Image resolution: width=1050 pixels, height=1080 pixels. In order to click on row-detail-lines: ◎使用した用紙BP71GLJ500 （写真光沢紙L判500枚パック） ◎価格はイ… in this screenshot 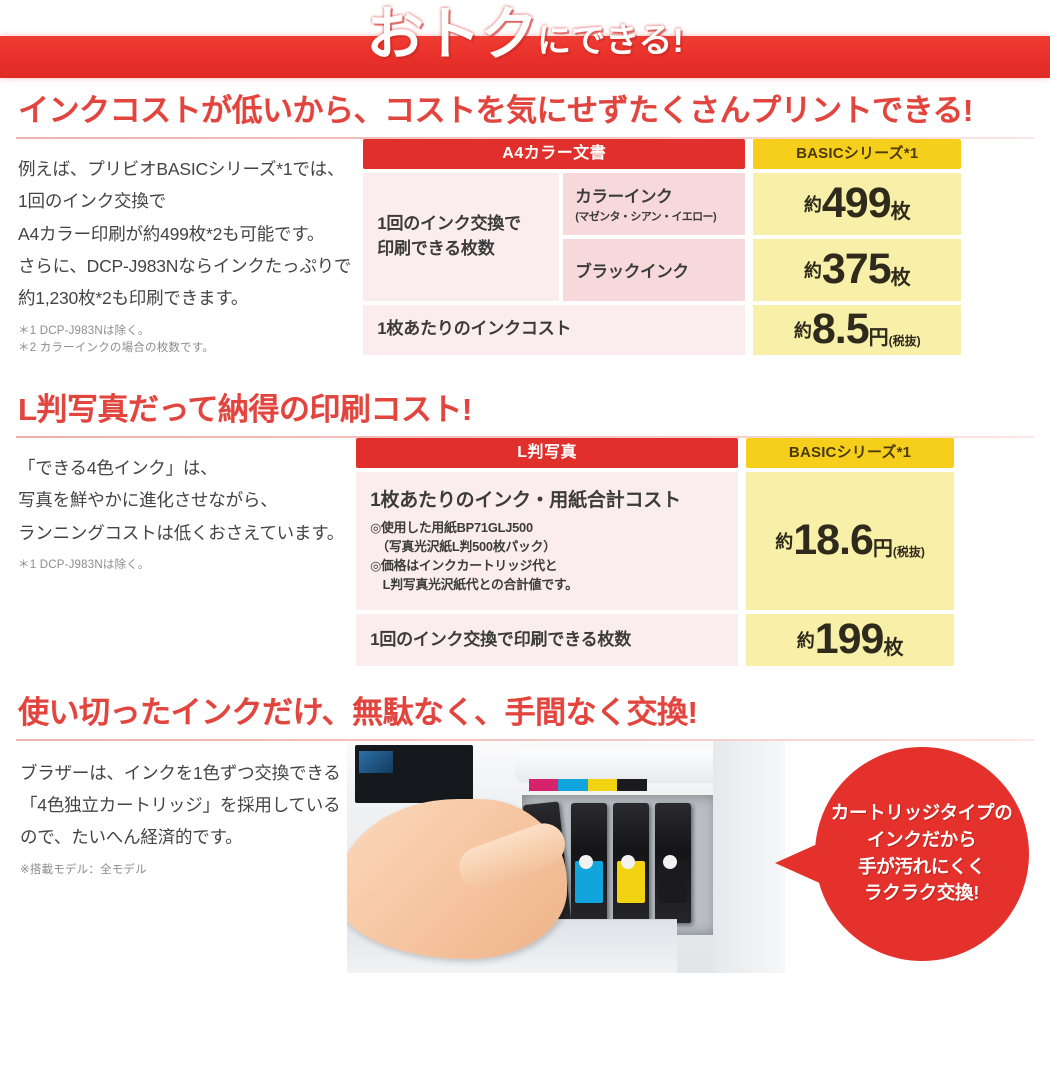, I will do `click(474, 556)`.